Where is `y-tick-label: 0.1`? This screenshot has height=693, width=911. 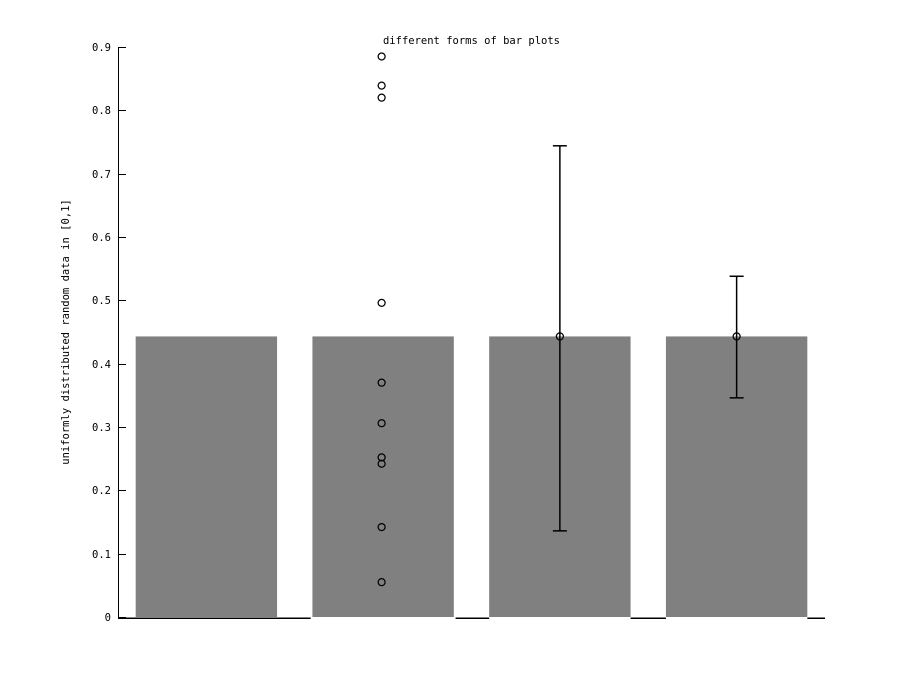
y-tick-label: 0.1 is located at coordinates (101, 555).